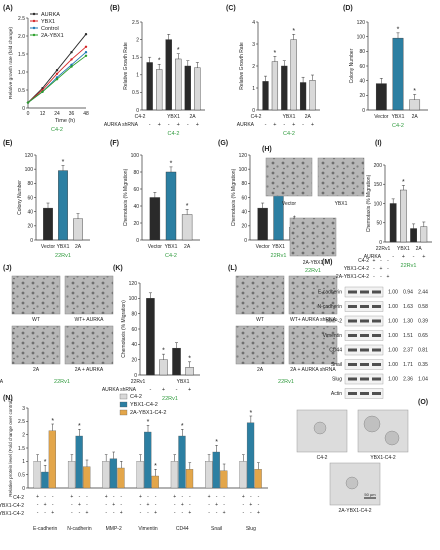 The height and width of the screenshot is (550, 440). Describe the element at coordinates (393, 351) in the screenshot. I see `band-quant: 1.00` at that location.